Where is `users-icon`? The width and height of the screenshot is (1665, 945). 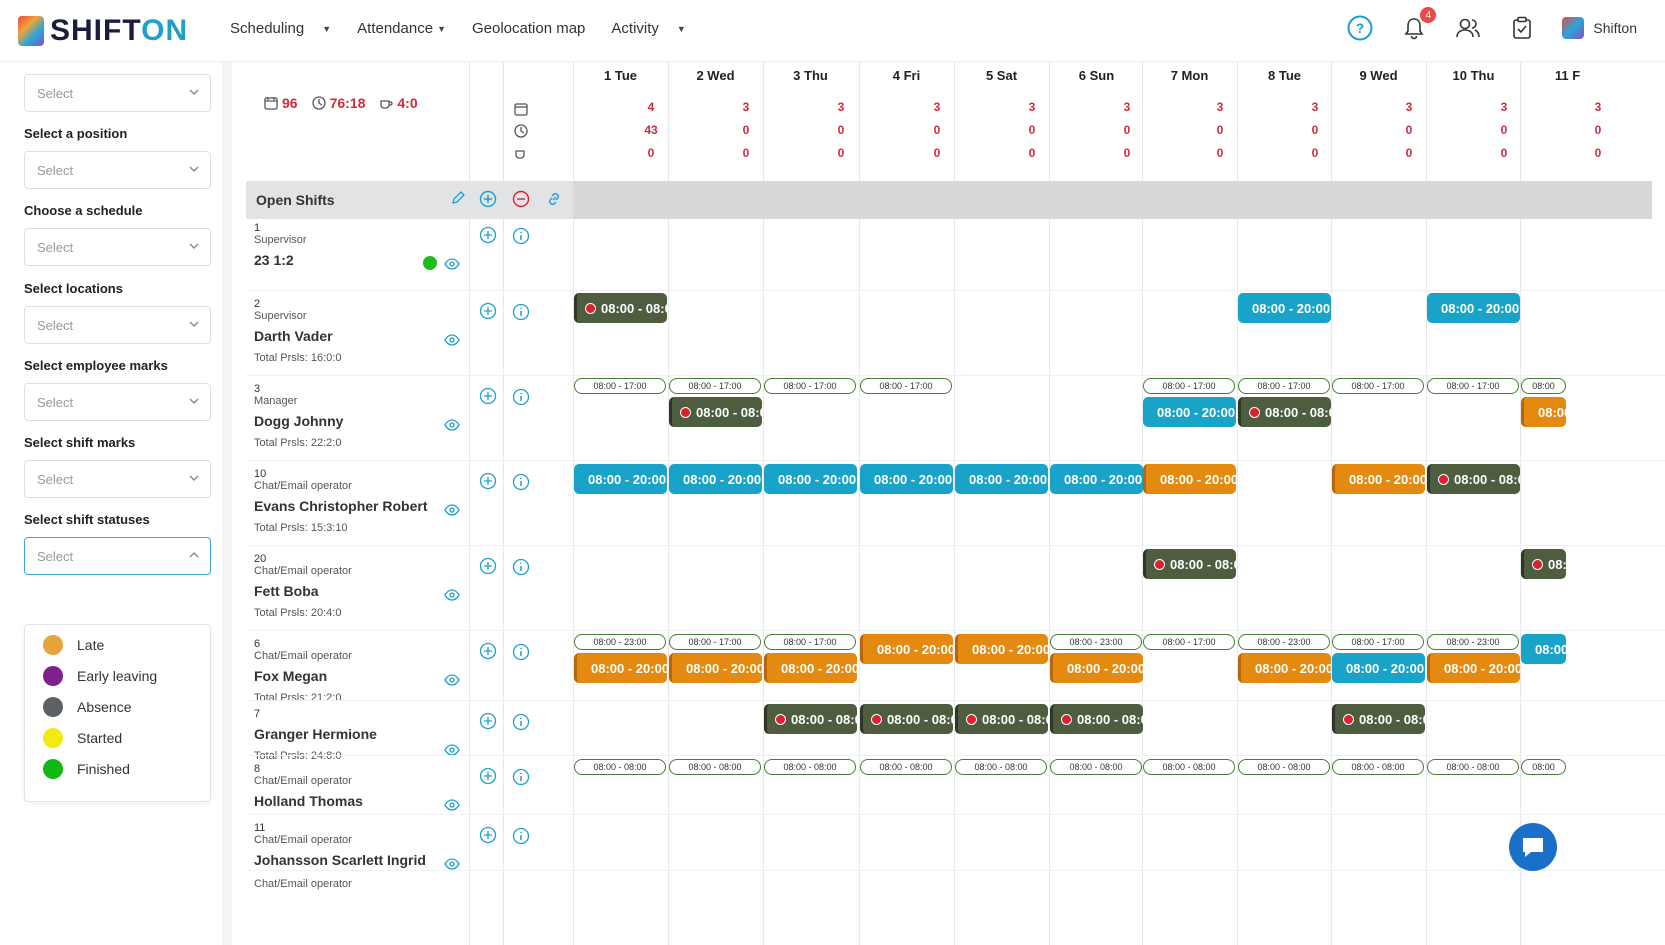
users-icon is located at coordinates (1468, 28).